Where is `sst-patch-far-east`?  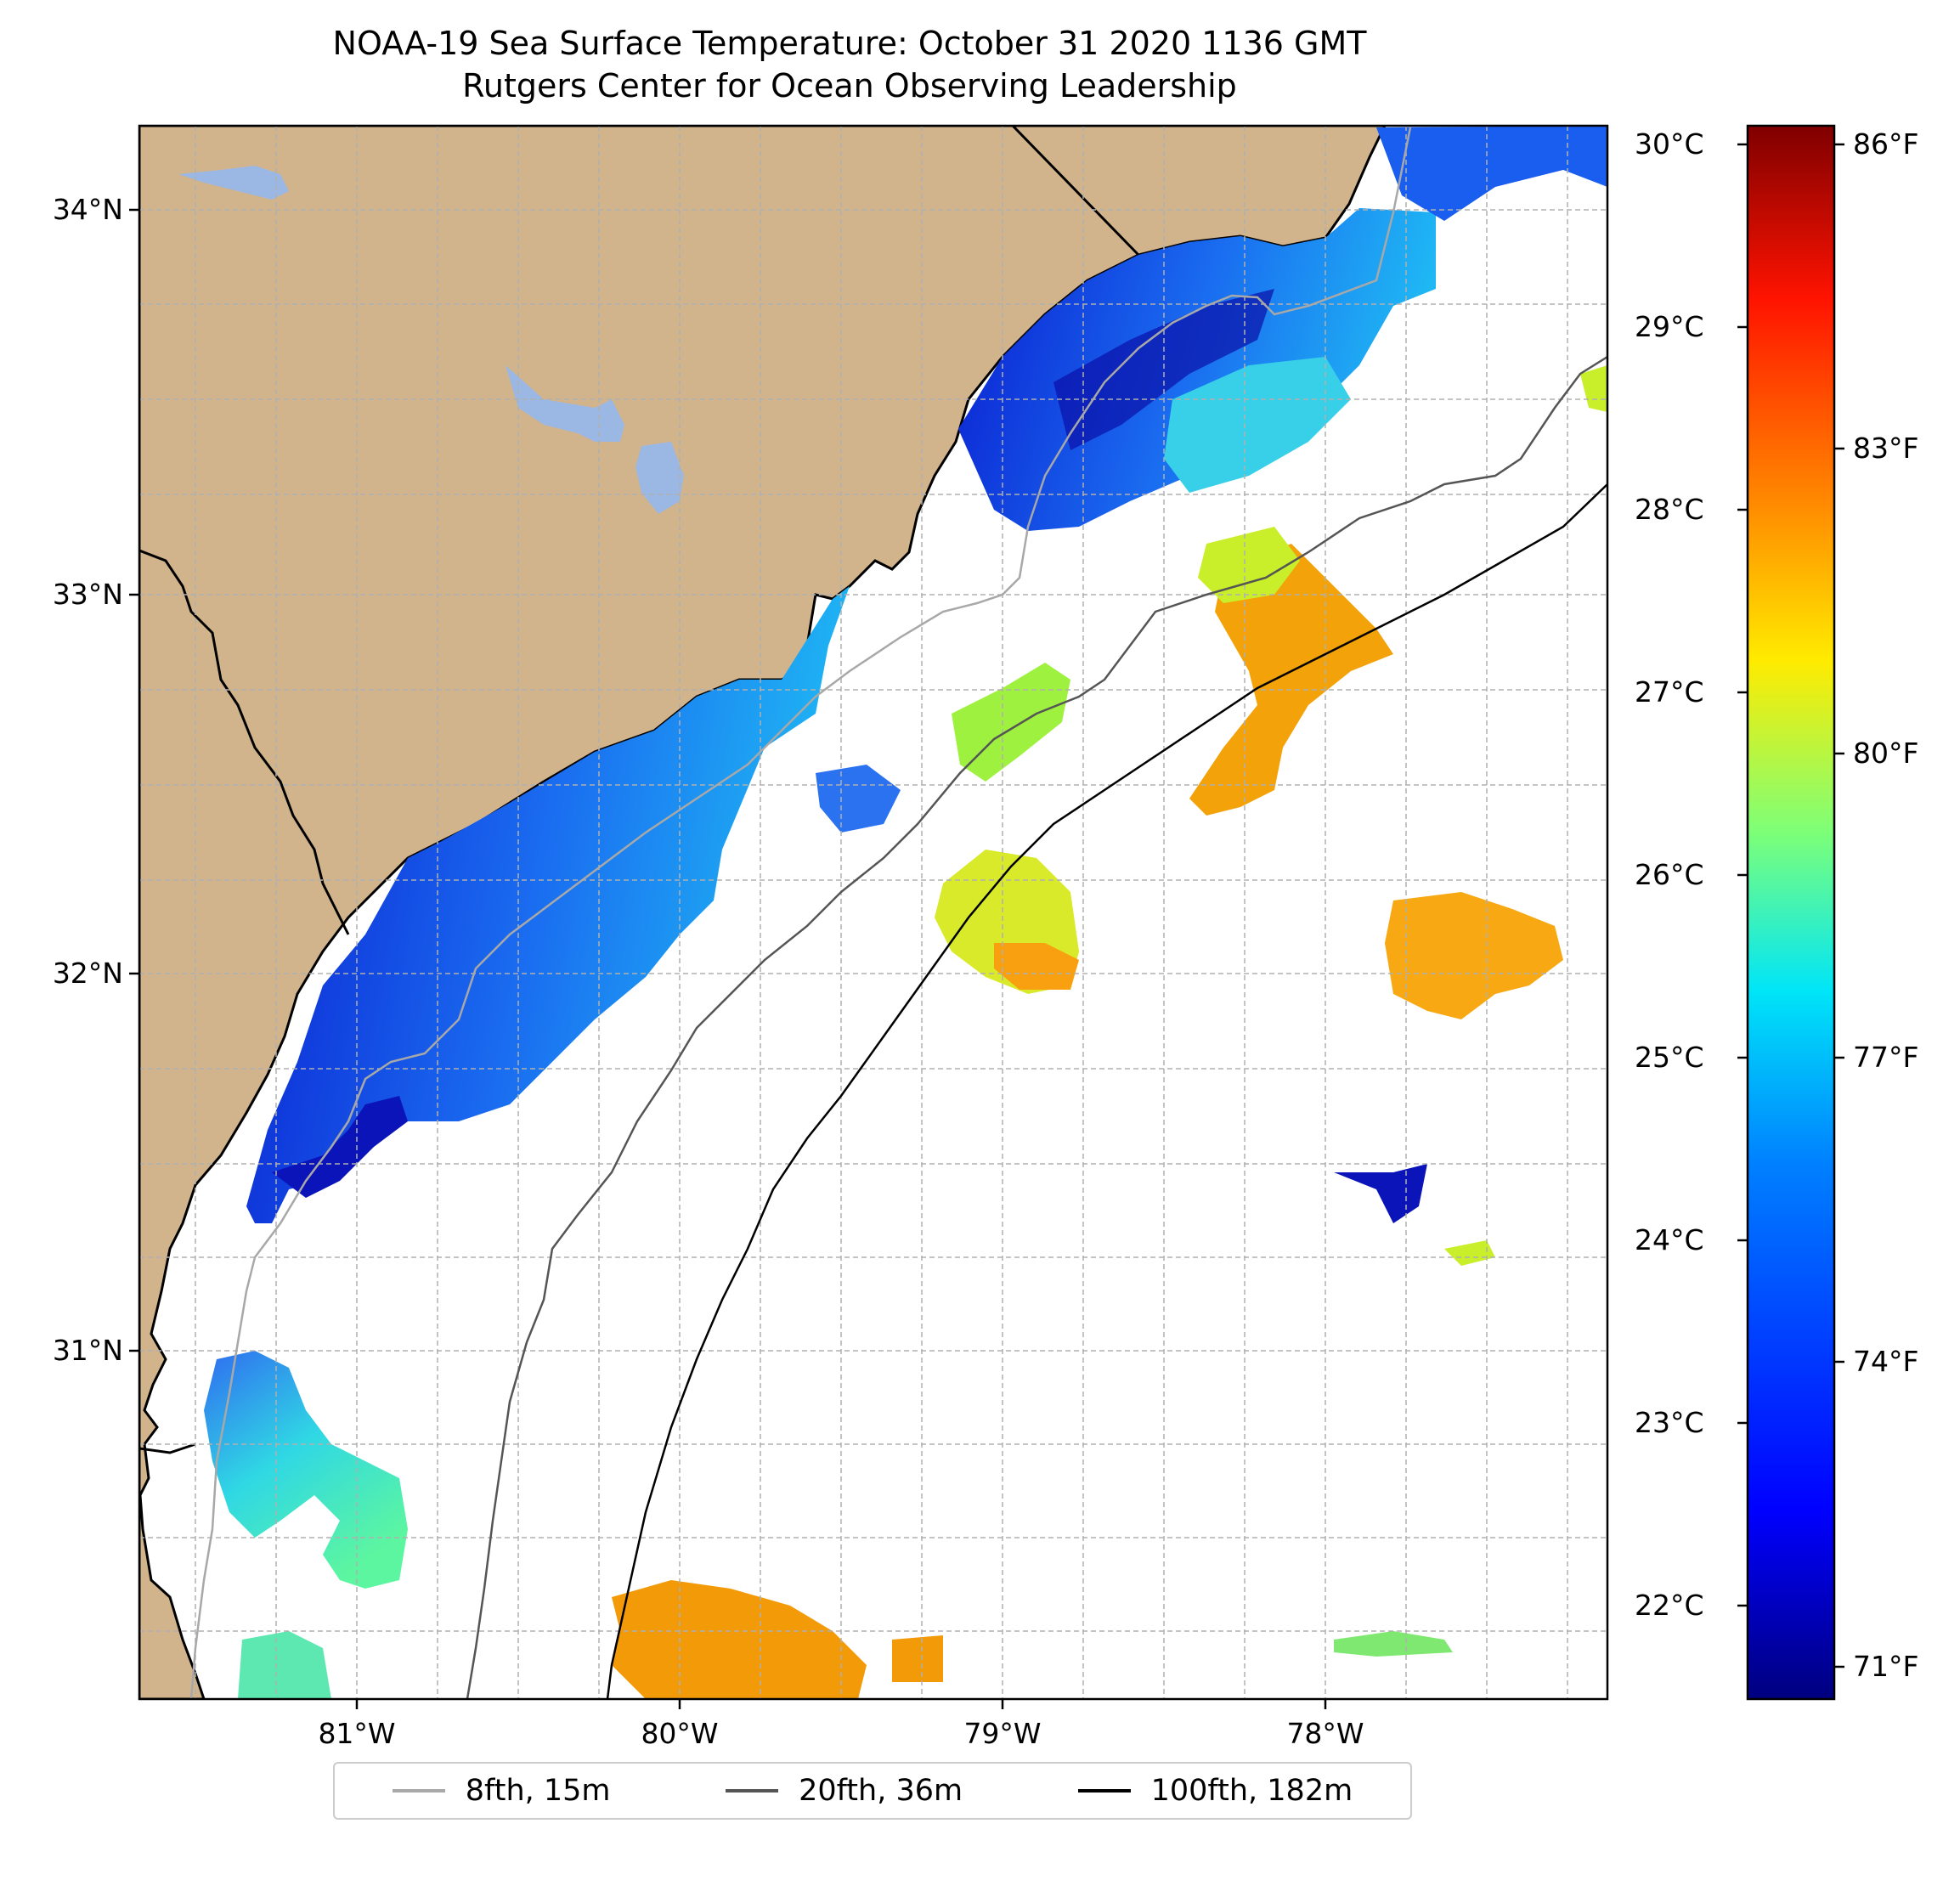
sst-patch-far-east is located at coordinates (1593, 389).